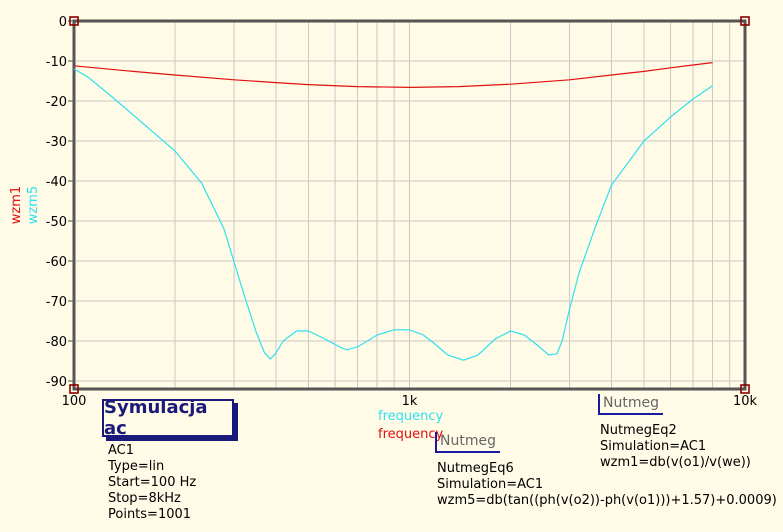  What do you see at coordinates (56, 382) in the screenshot?
I see `y-tick-label: -90` at bounding box center [56, 382].